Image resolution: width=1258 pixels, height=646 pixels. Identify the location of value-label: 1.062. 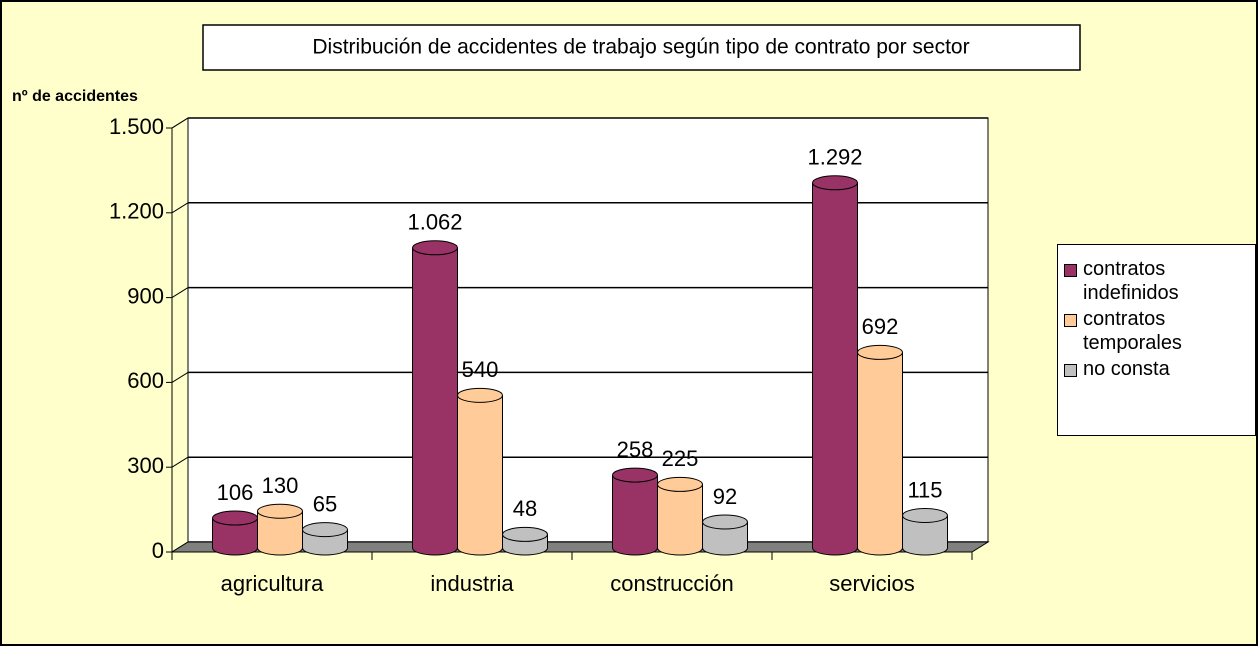
(434, 222).